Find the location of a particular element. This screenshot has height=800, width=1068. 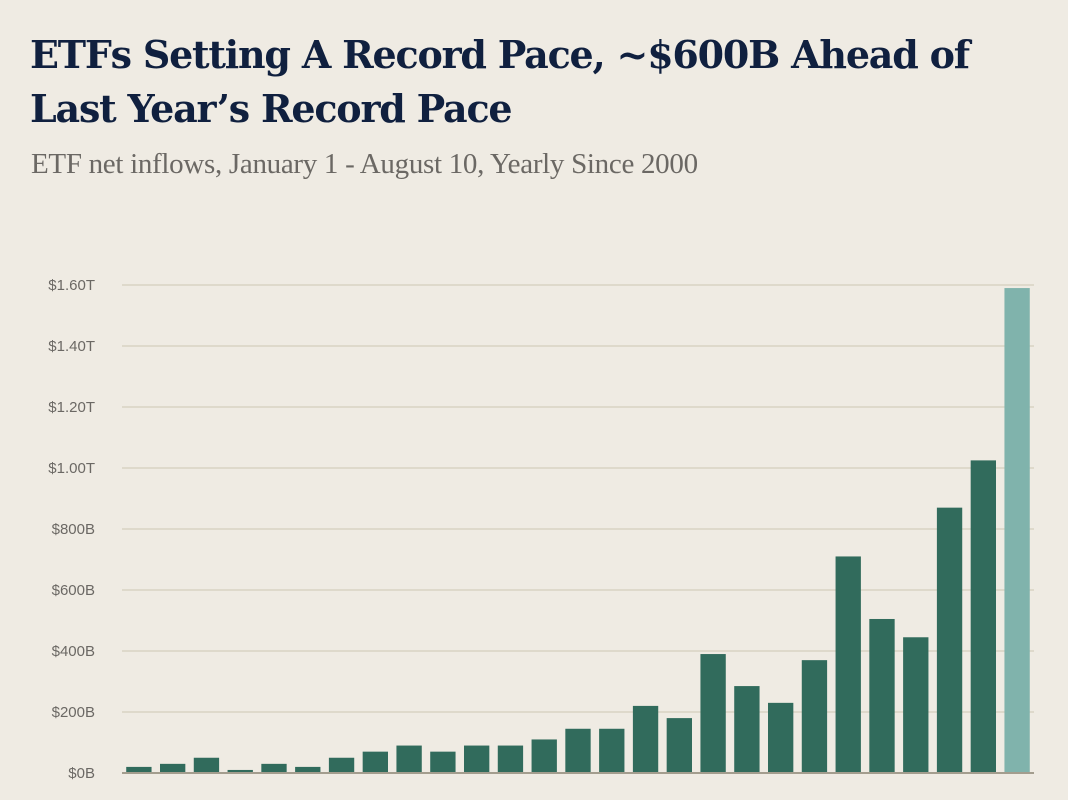

y-tick-label: $600B is located at coordinates (73, 590).